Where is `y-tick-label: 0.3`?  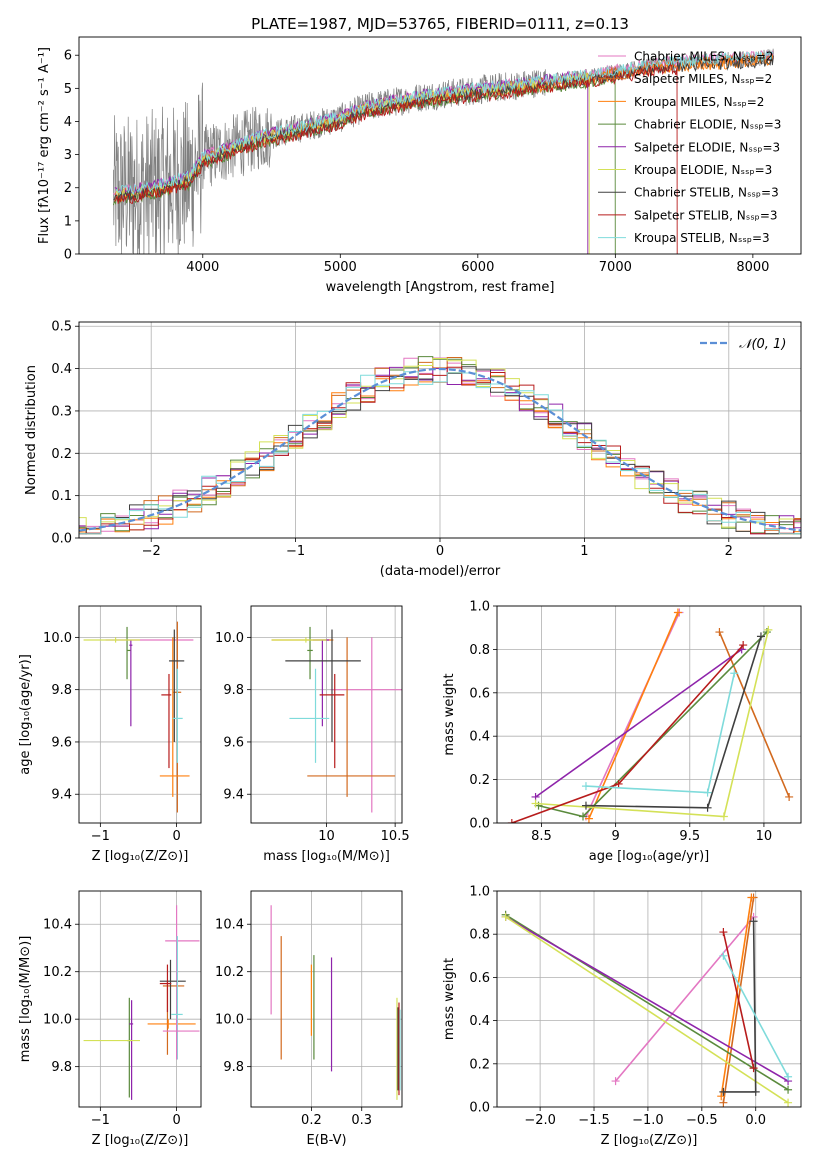
y-tick-label: 0.3 is located at coordinates (61, 411).